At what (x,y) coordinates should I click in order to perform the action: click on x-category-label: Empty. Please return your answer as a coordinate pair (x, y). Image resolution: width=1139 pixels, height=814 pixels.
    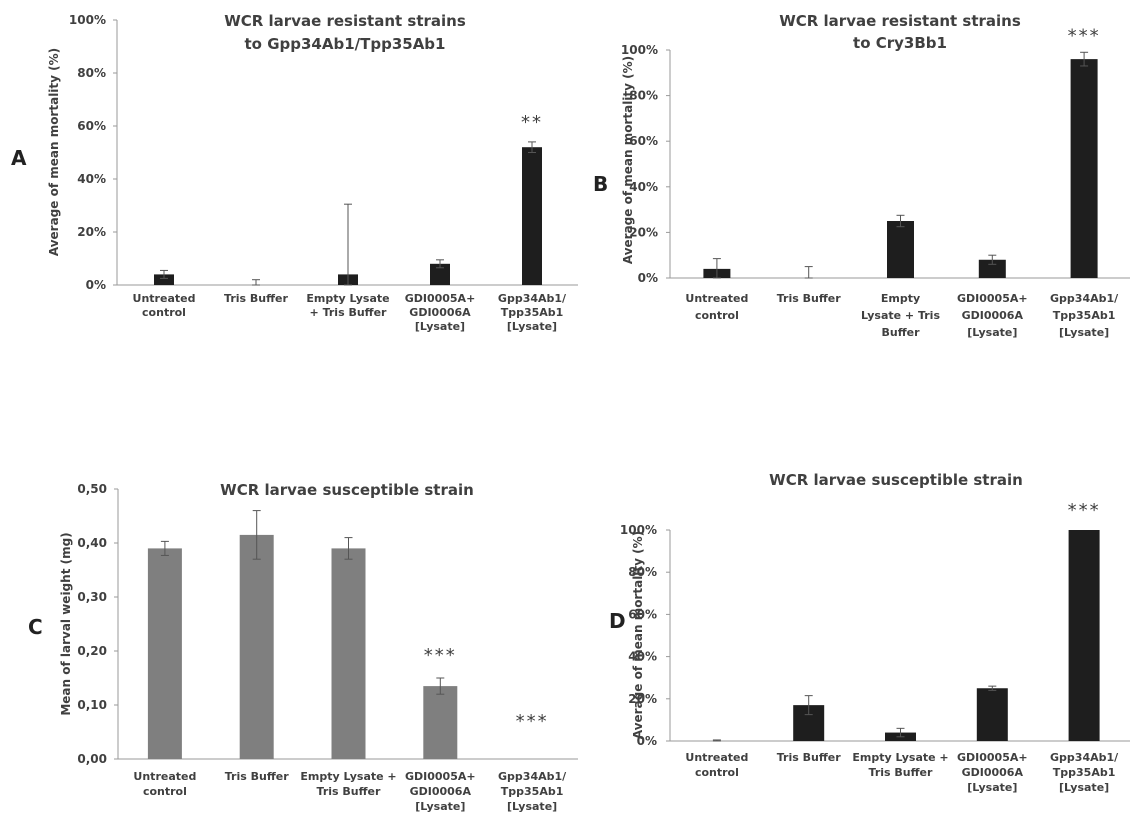
    Looking at the image, I should click on (900, 298).